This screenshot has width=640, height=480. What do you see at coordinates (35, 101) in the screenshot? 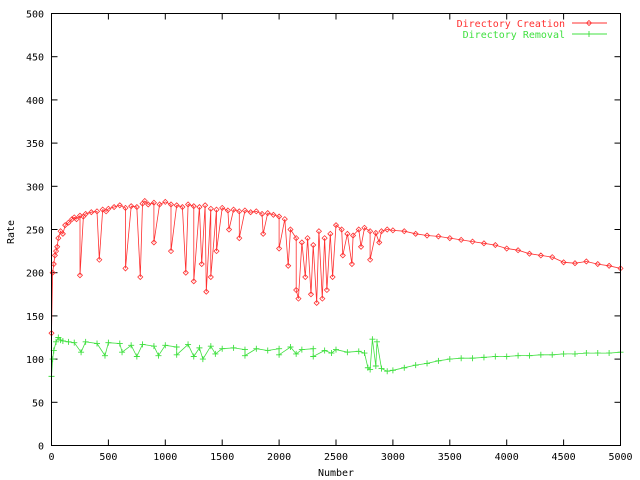
I see `y-tick-label: 400` at bounding box center [35, 101].